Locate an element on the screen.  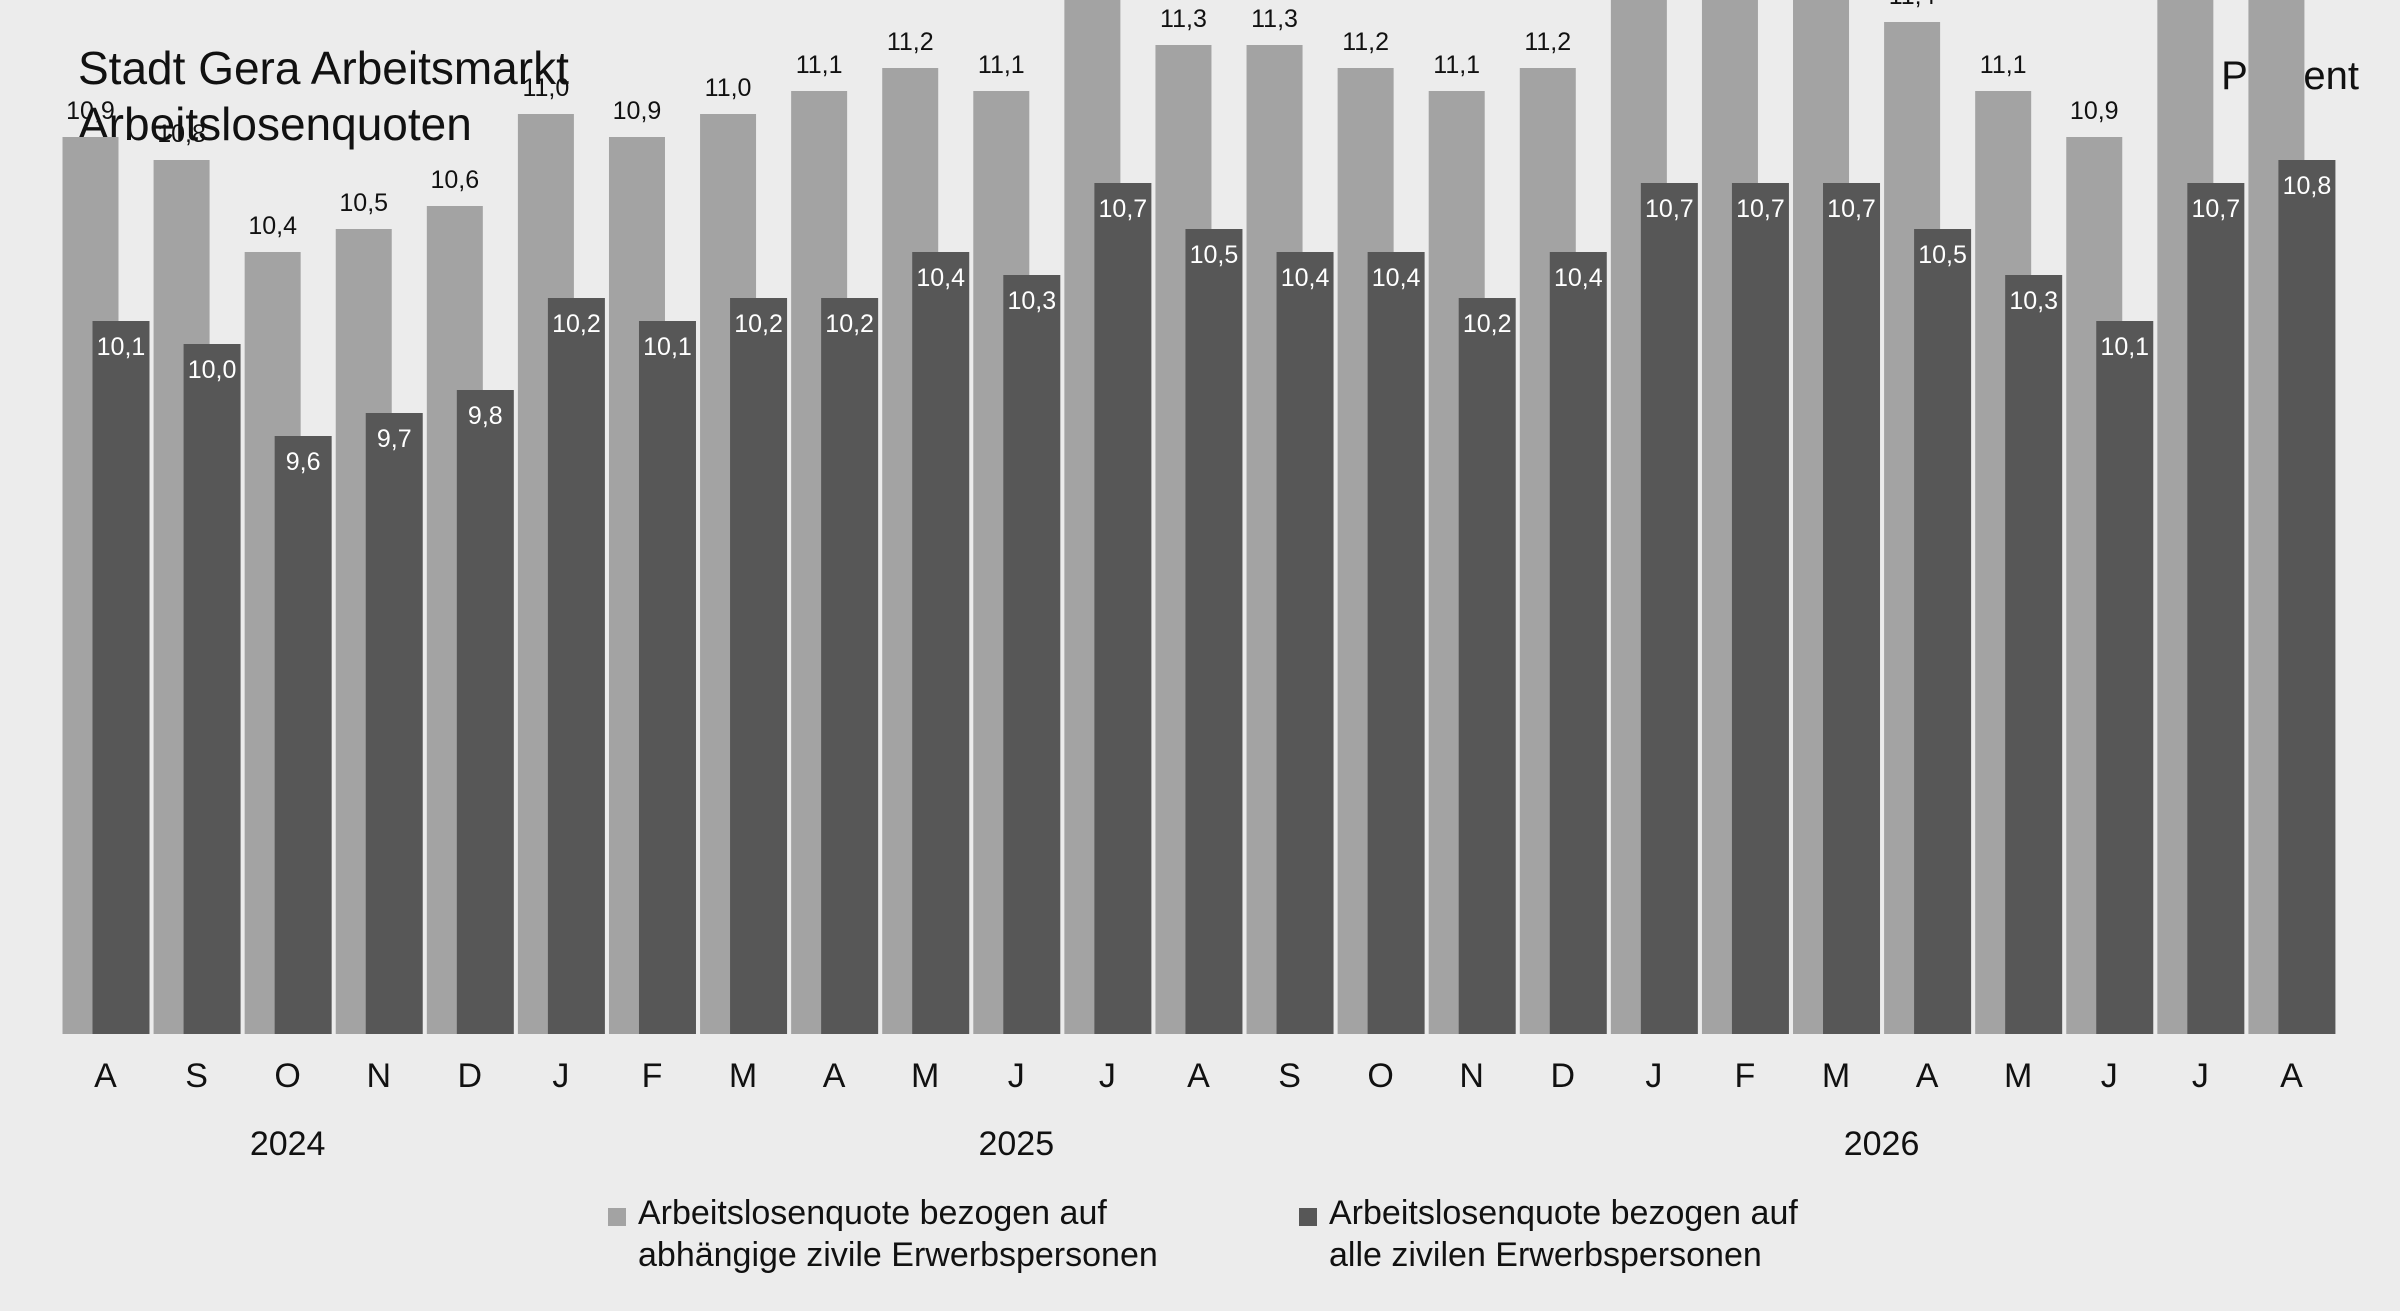
legend-swatch-dark is located at coordinates (1308, 1217).